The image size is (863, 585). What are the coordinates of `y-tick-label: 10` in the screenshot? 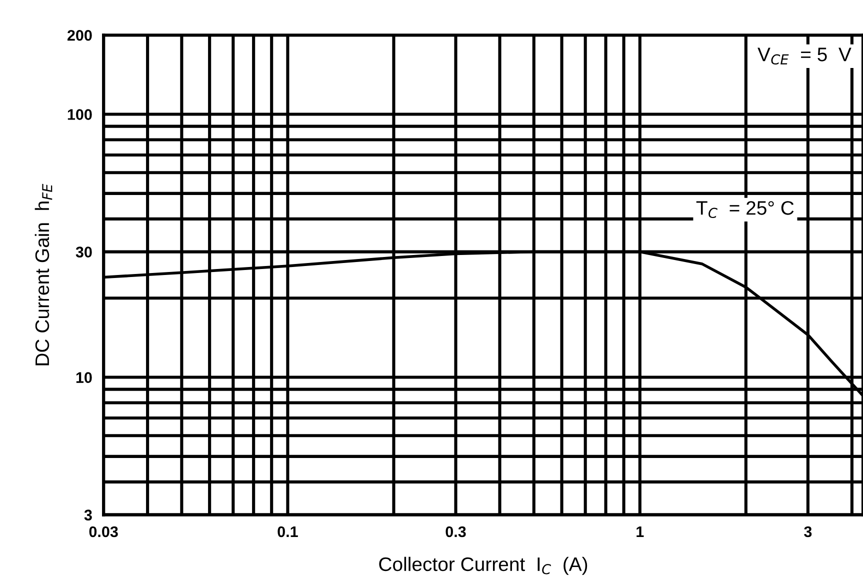 It's located at (84, 377).